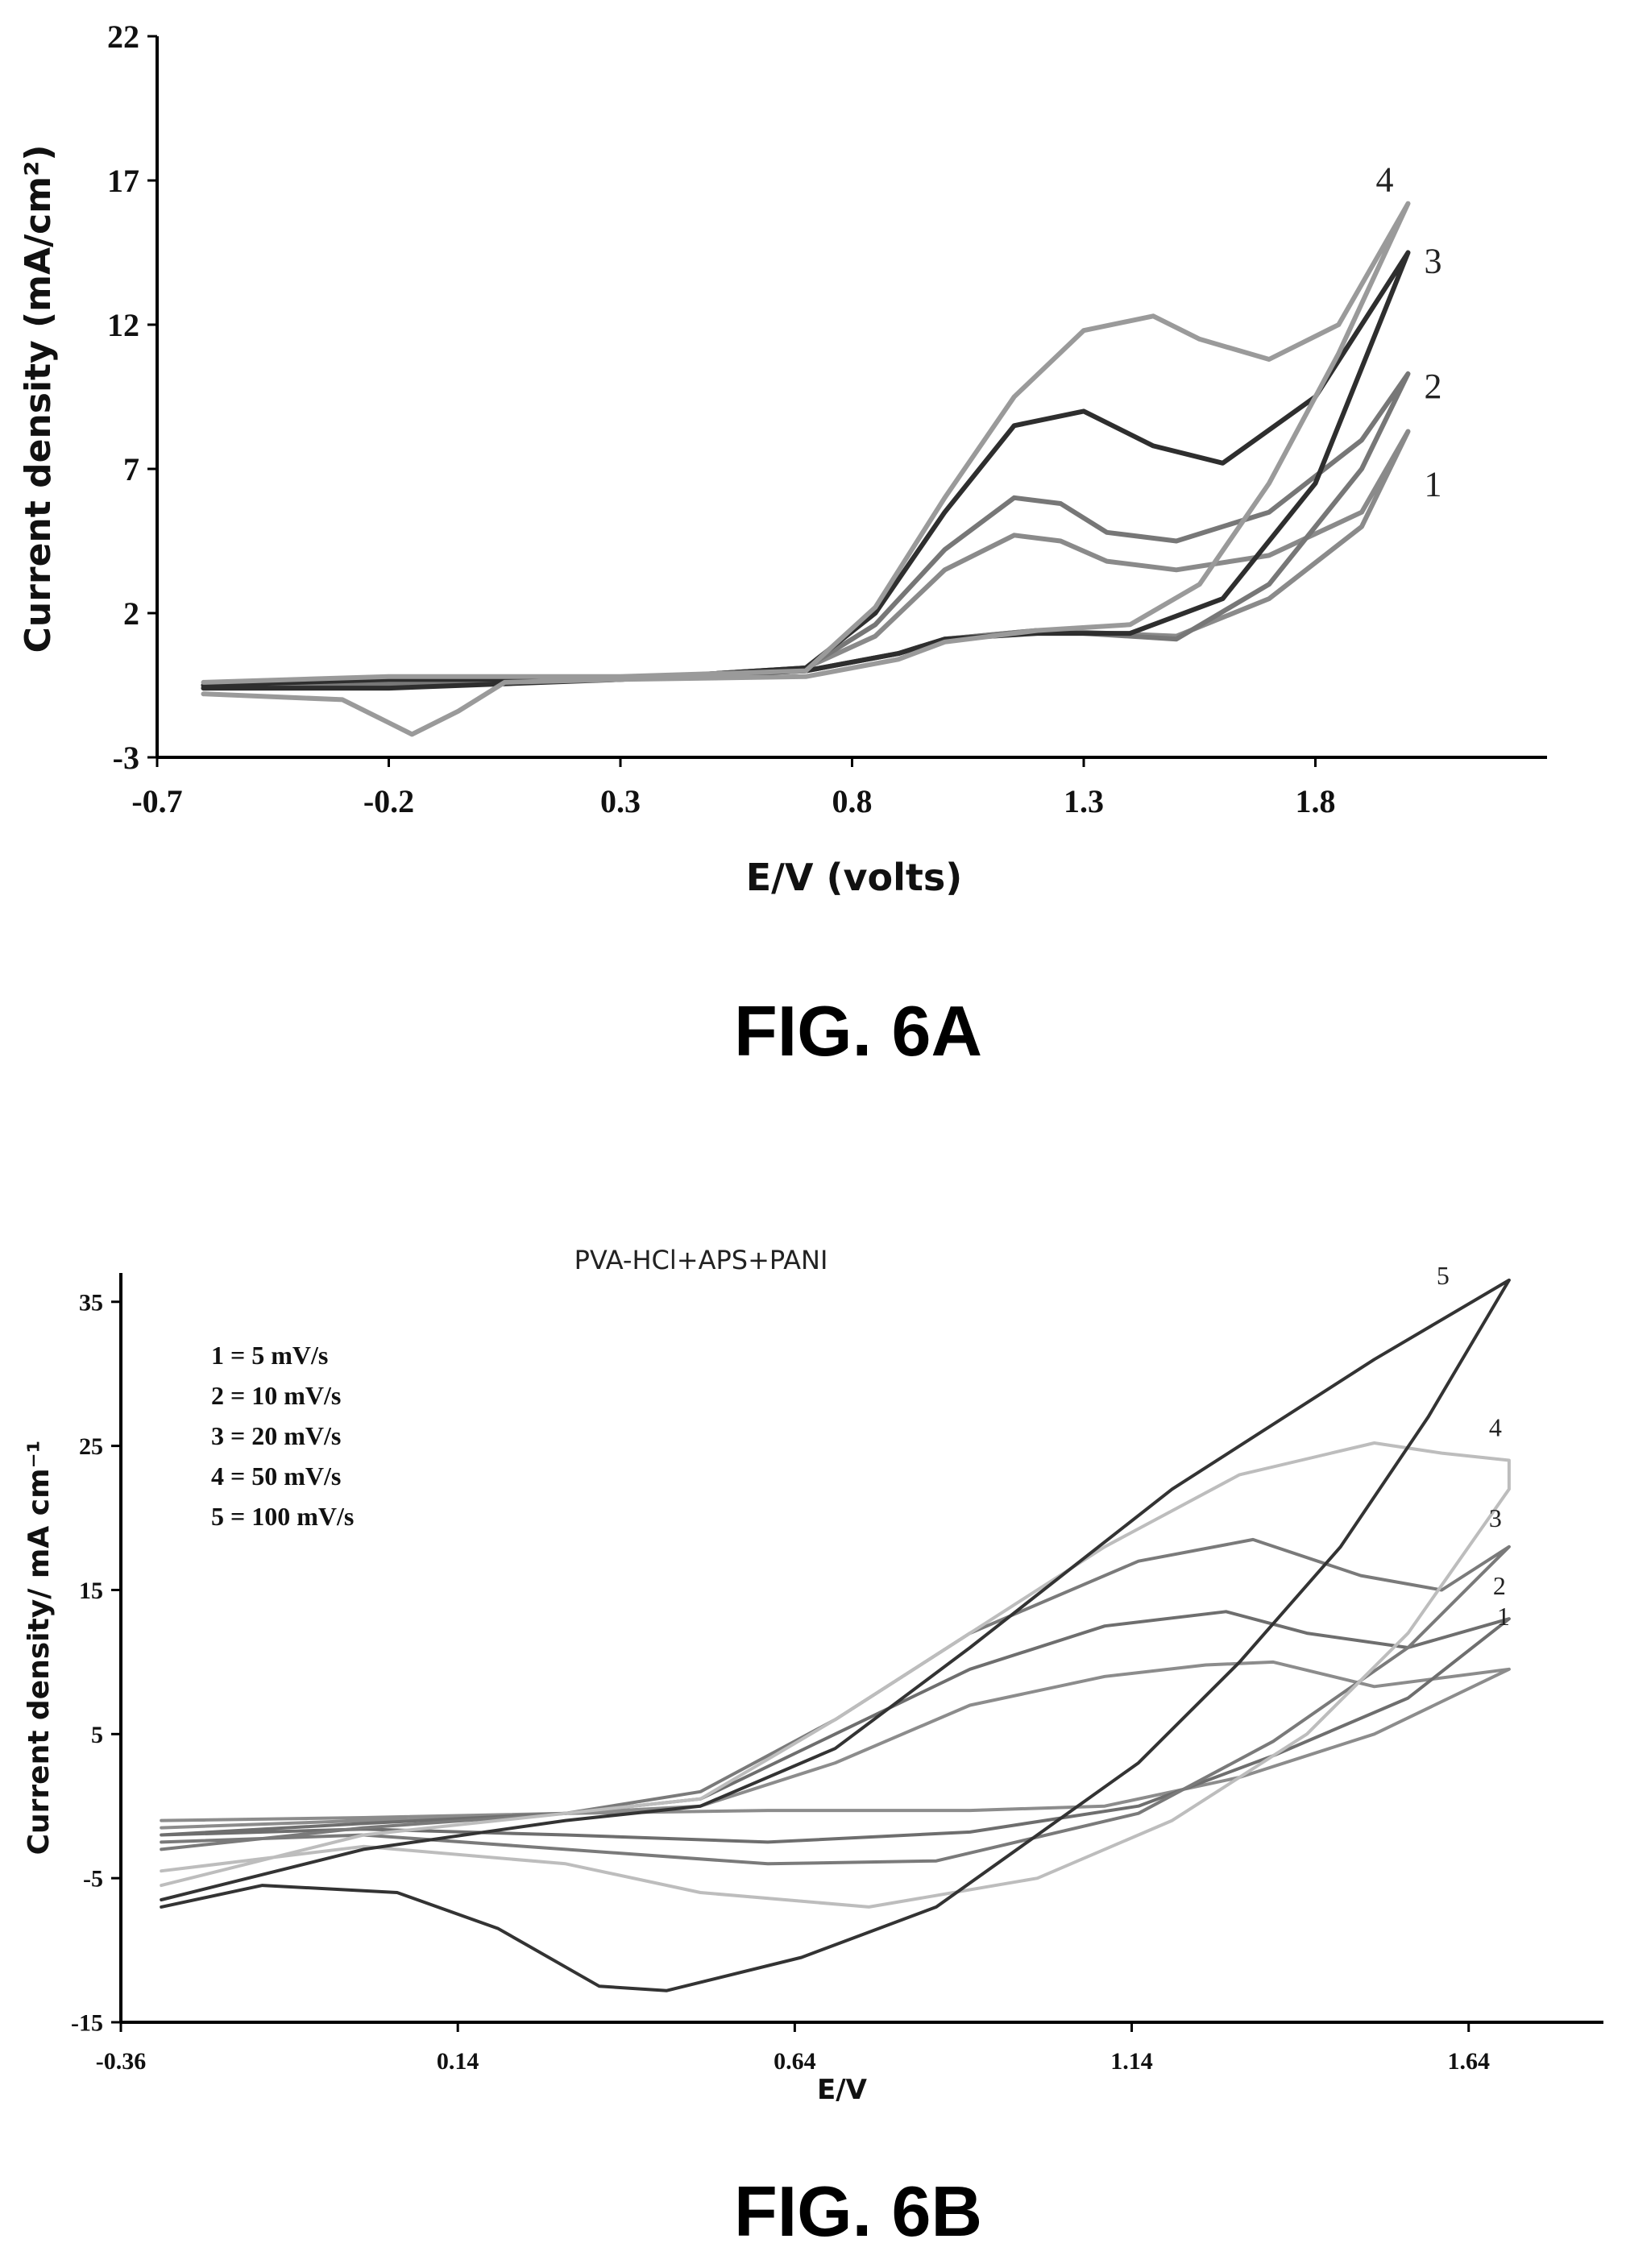 Image resolution: width=1626 pixels, height=2268 pixels. What do you see at coordinates (858, 2211) in the screenshot?
I see `figure-caption-6b: FIG. 6B` at bounding box center [858, 2211].